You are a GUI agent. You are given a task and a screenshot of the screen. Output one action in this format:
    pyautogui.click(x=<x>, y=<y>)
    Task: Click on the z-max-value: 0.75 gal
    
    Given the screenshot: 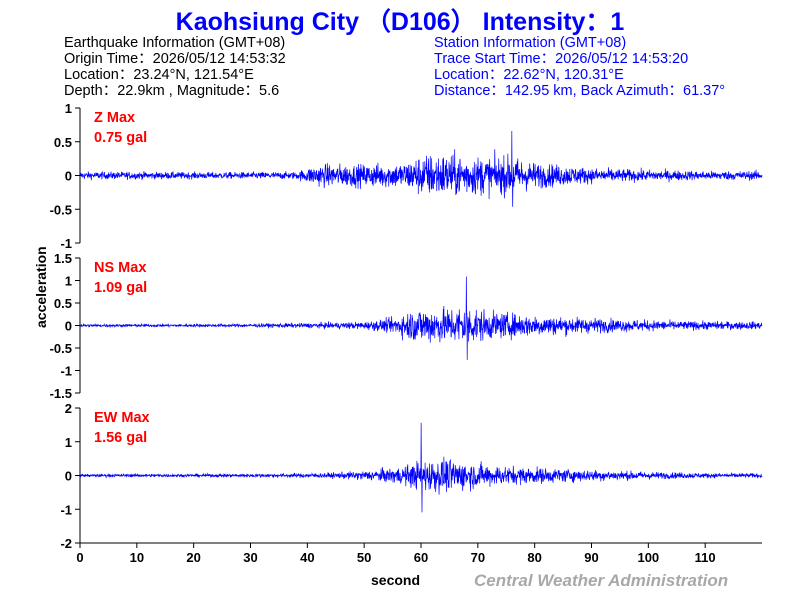 What is the action you would take?
    pyautogui.click(x=121, y=138)
    